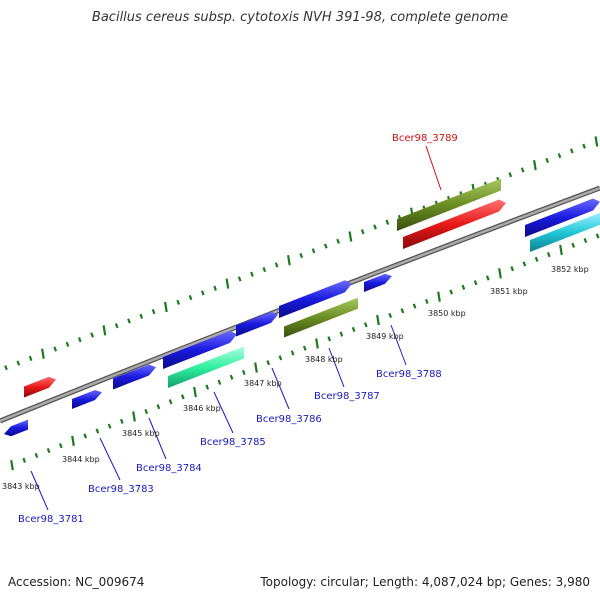 The image size is (600, 600). I want to click on kbp-label: 3845 kbp, so click(141, 433).